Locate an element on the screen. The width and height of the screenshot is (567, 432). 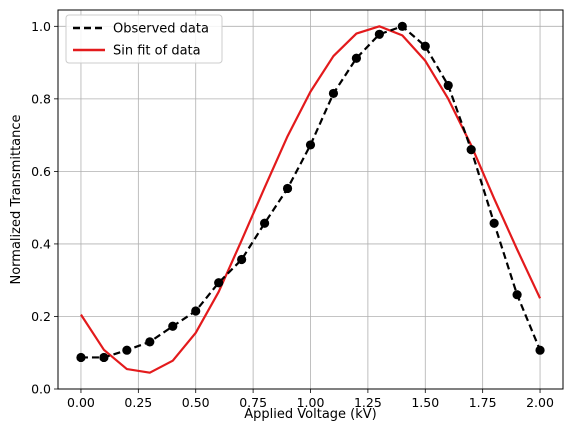
y-axis-ticks: 0.0 0.2 0.4 0.6 0.8 1.0 is located at coordinates (44, 208).